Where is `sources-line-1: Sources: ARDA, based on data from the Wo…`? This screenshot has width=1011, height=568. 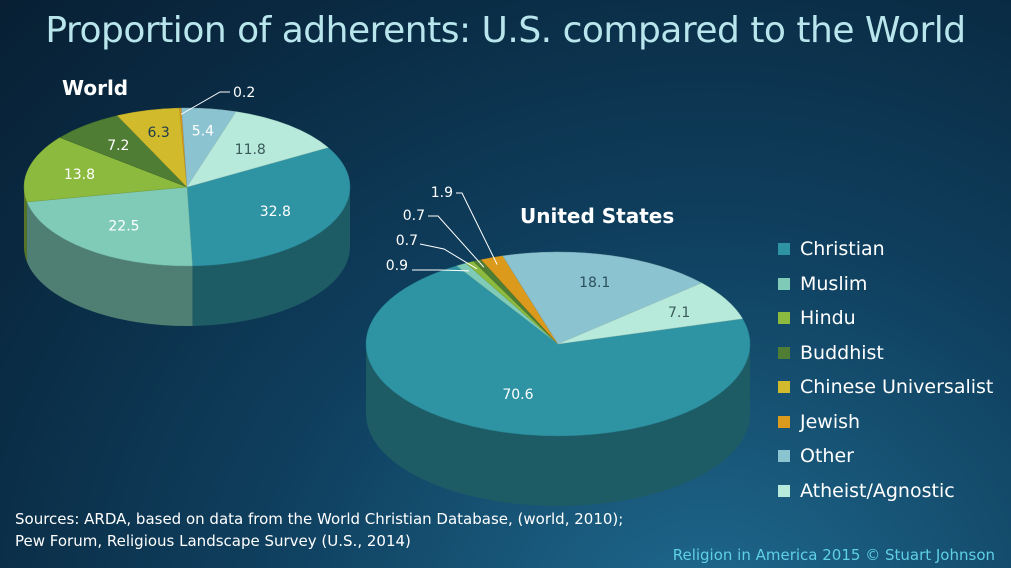
sources-line-1: Sources: ARDA, based on data from the Wo… is located at coordinates (319, 519).